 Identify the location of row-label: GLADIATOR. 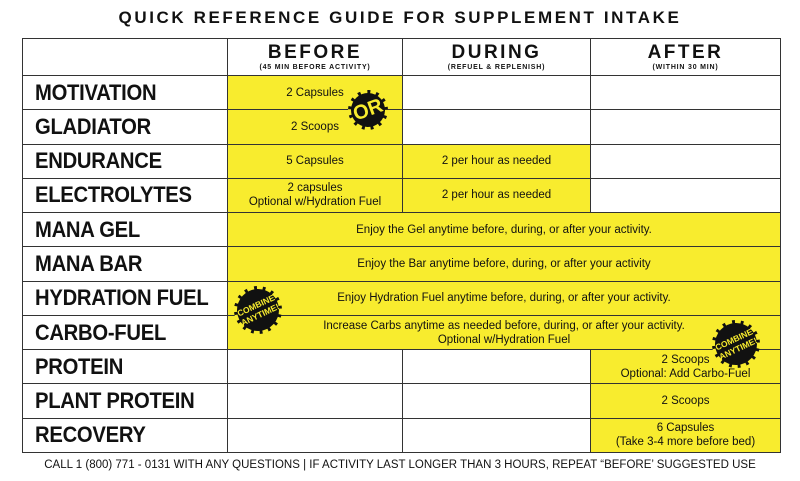
(125, 127).